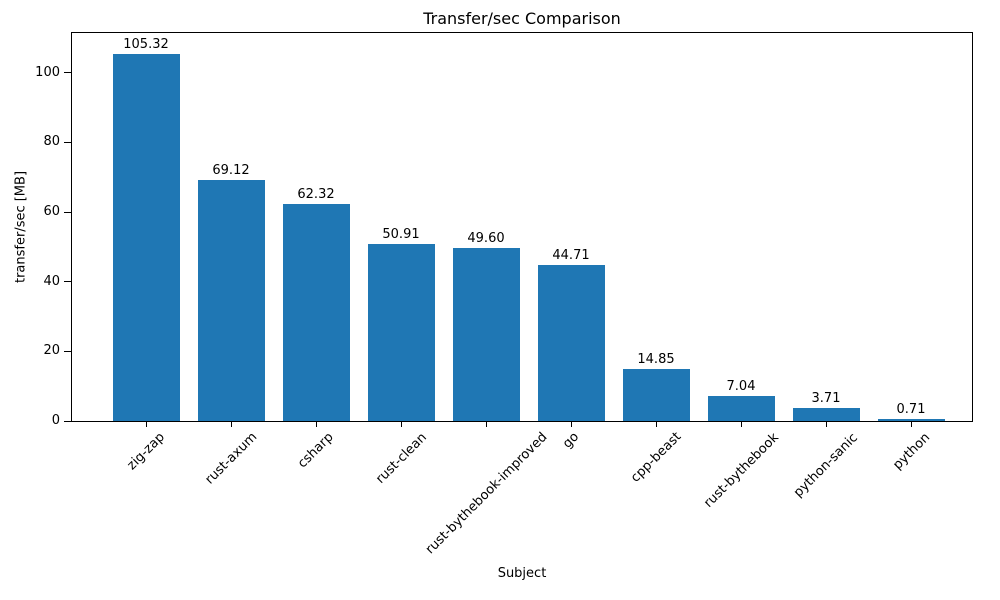  I want to click on bar-value-label: 49.60, so click(486, 239).